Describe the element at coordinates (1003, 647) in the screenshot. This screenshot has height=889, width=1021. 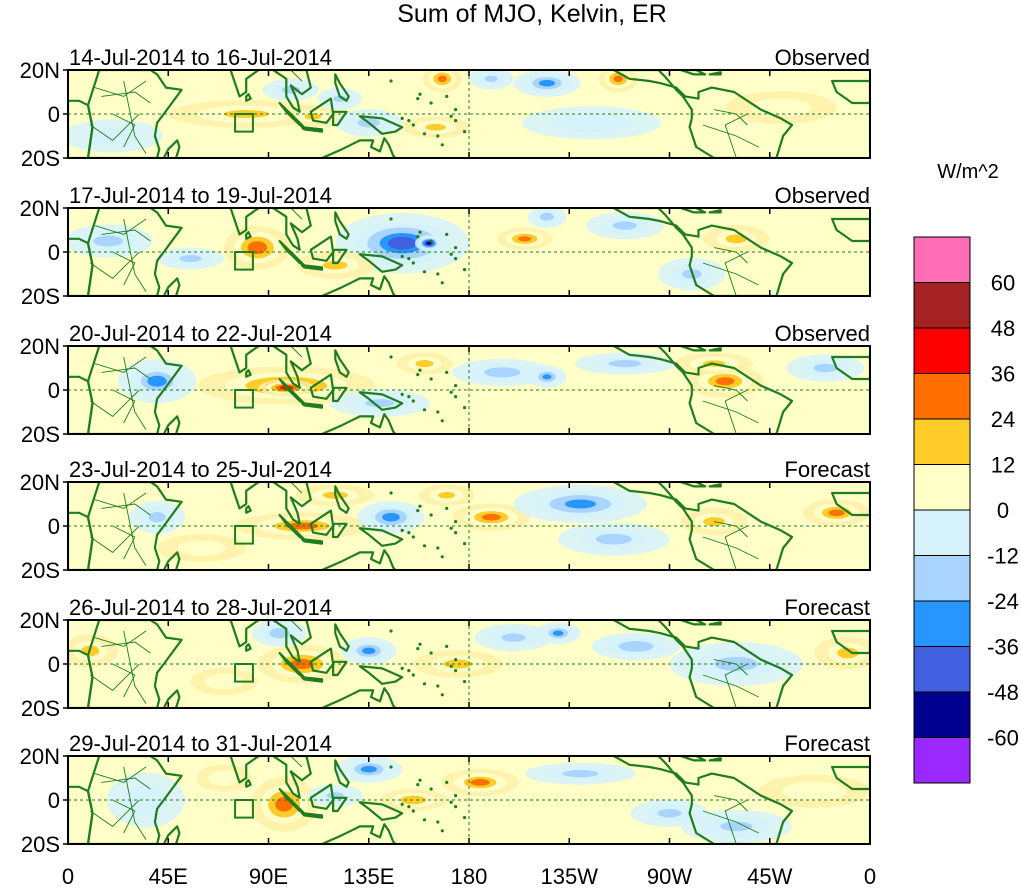
I see `colorbar-label: -36` at that location.